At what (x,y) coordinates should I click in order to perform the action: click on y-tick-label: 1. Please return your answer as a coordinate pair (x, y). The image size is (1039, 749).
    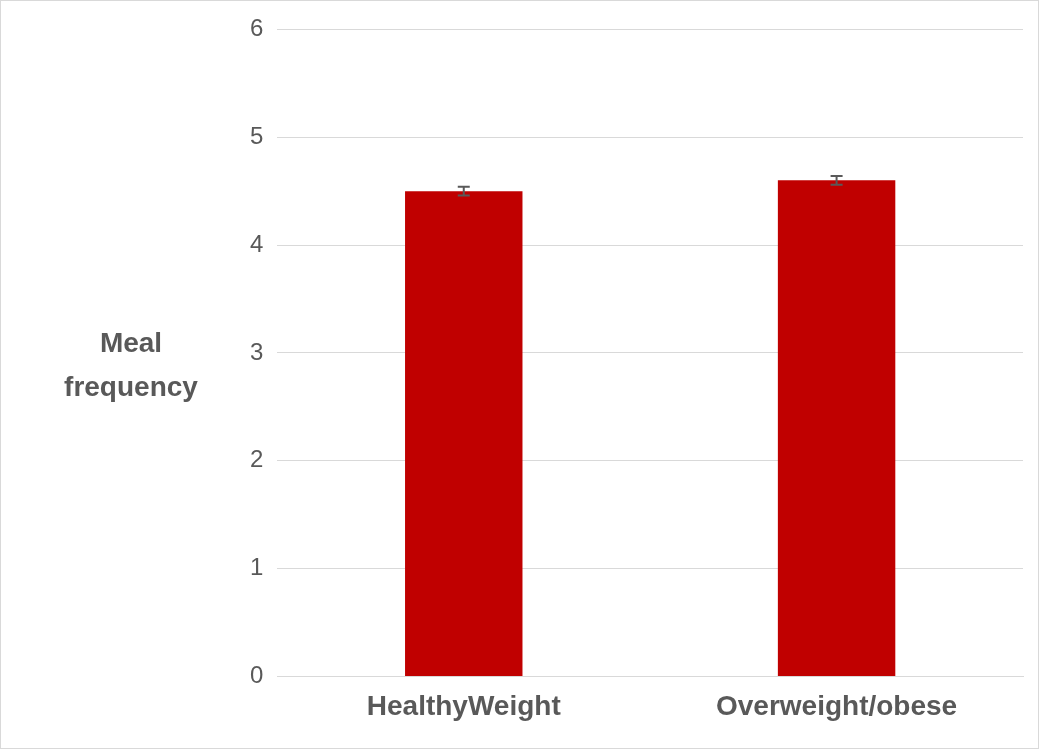
    Looking at the image, I should click on (256, 567).